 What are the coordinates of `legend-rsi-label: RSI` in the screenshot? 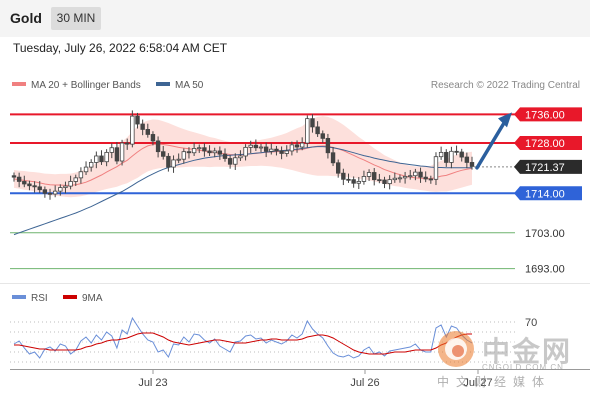 It's located at (39, 298).